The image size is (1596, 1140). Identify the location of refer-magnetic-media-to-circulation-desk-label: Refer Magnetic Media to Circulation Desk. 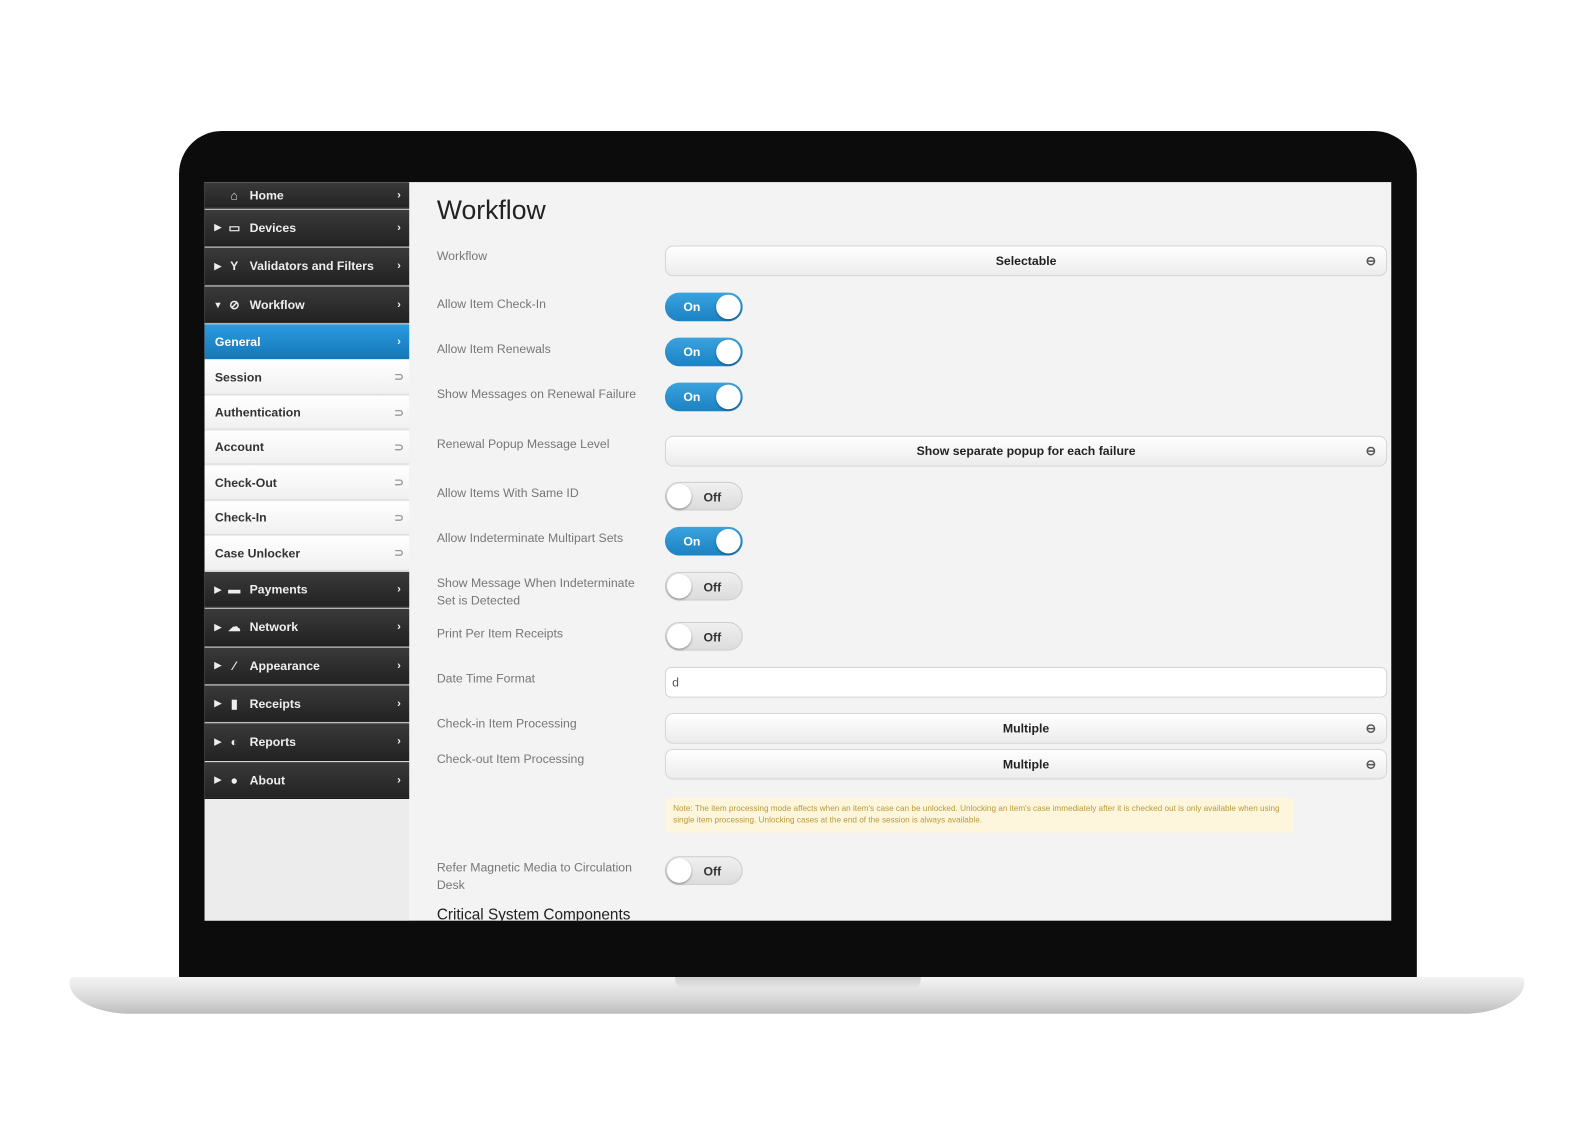
(534, 876).